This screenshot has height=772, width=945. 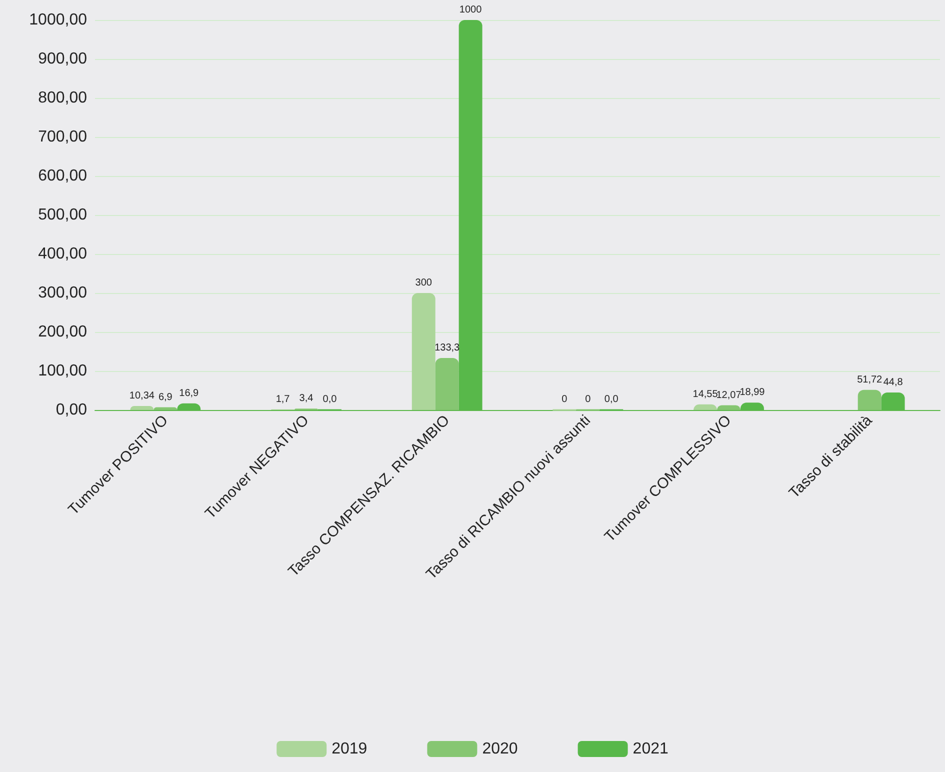 What do you see at coordinates (189, 393) in the screenshot?
I see `data-label: 16,9` at bounding box center [189, 393].